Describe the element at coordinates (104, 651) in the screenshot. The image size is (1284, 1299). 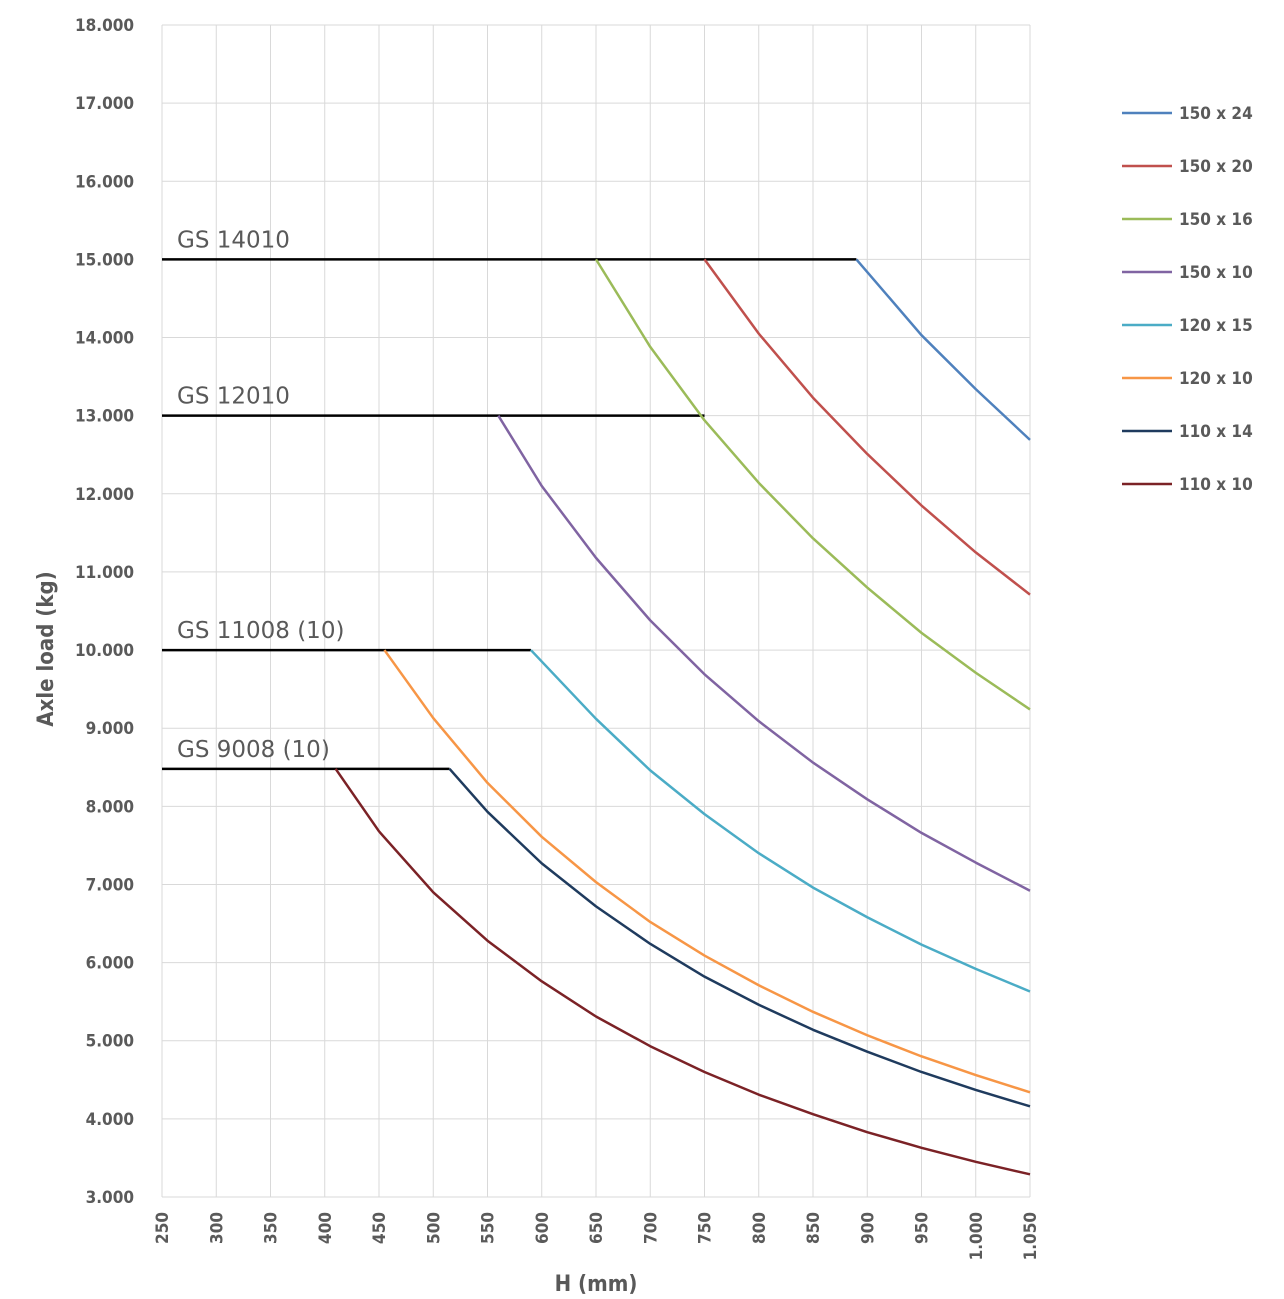
I see `y-tick-label: 10.000` at that location.